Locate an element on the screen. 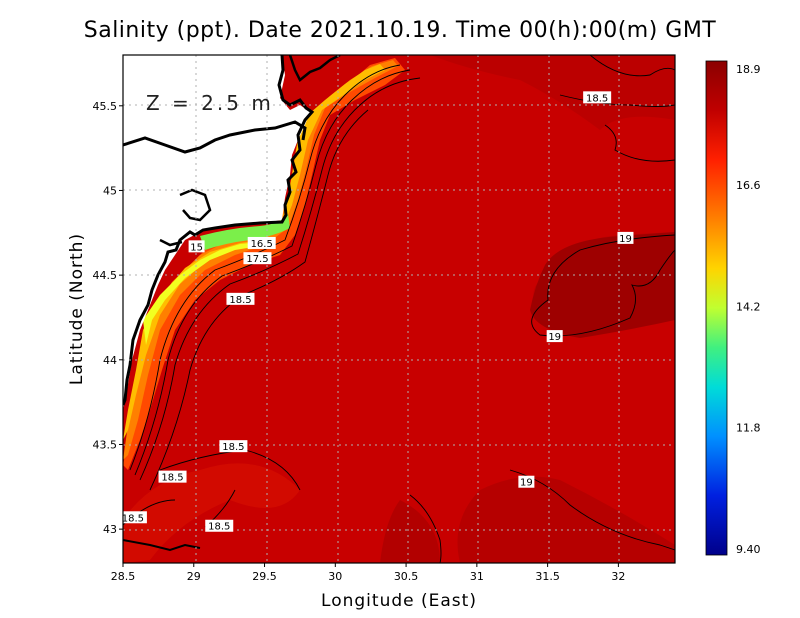  contour-18-5-northeast is located at coordinates (617, 100).